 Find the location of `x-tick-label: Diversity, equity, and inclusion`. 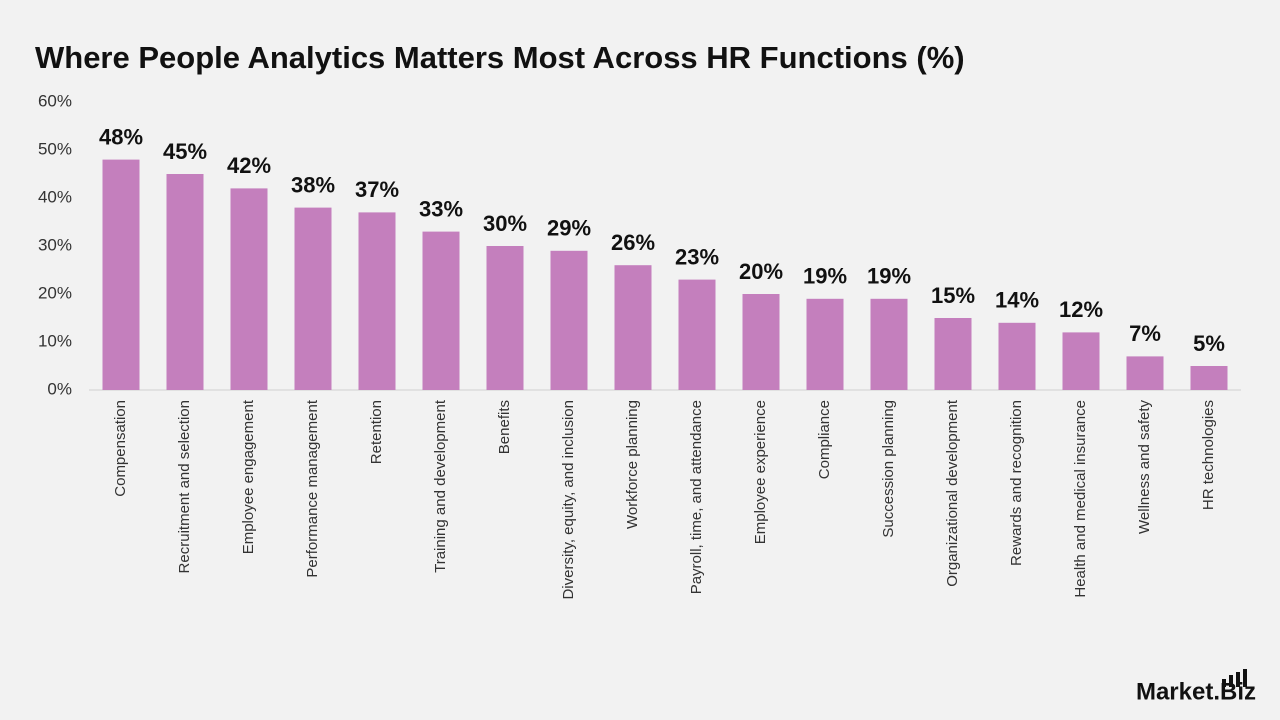

x-tick-label: Diversity, equity, and inclusion is located at coordinates (568, 500).